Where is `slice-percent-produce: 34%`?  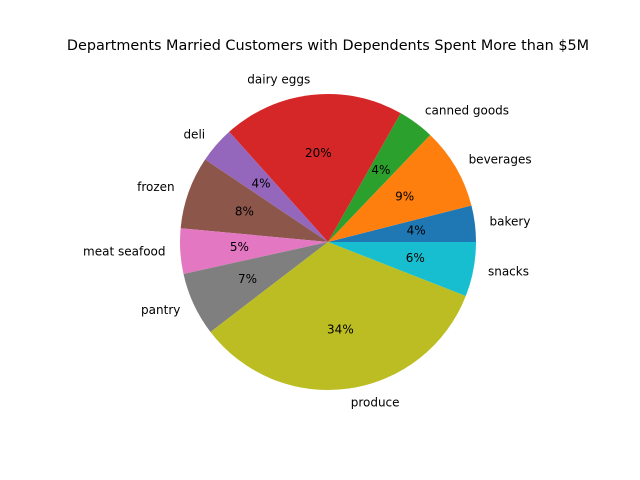
slice-percent-produce: 34% is located at coordinates (340, 329).